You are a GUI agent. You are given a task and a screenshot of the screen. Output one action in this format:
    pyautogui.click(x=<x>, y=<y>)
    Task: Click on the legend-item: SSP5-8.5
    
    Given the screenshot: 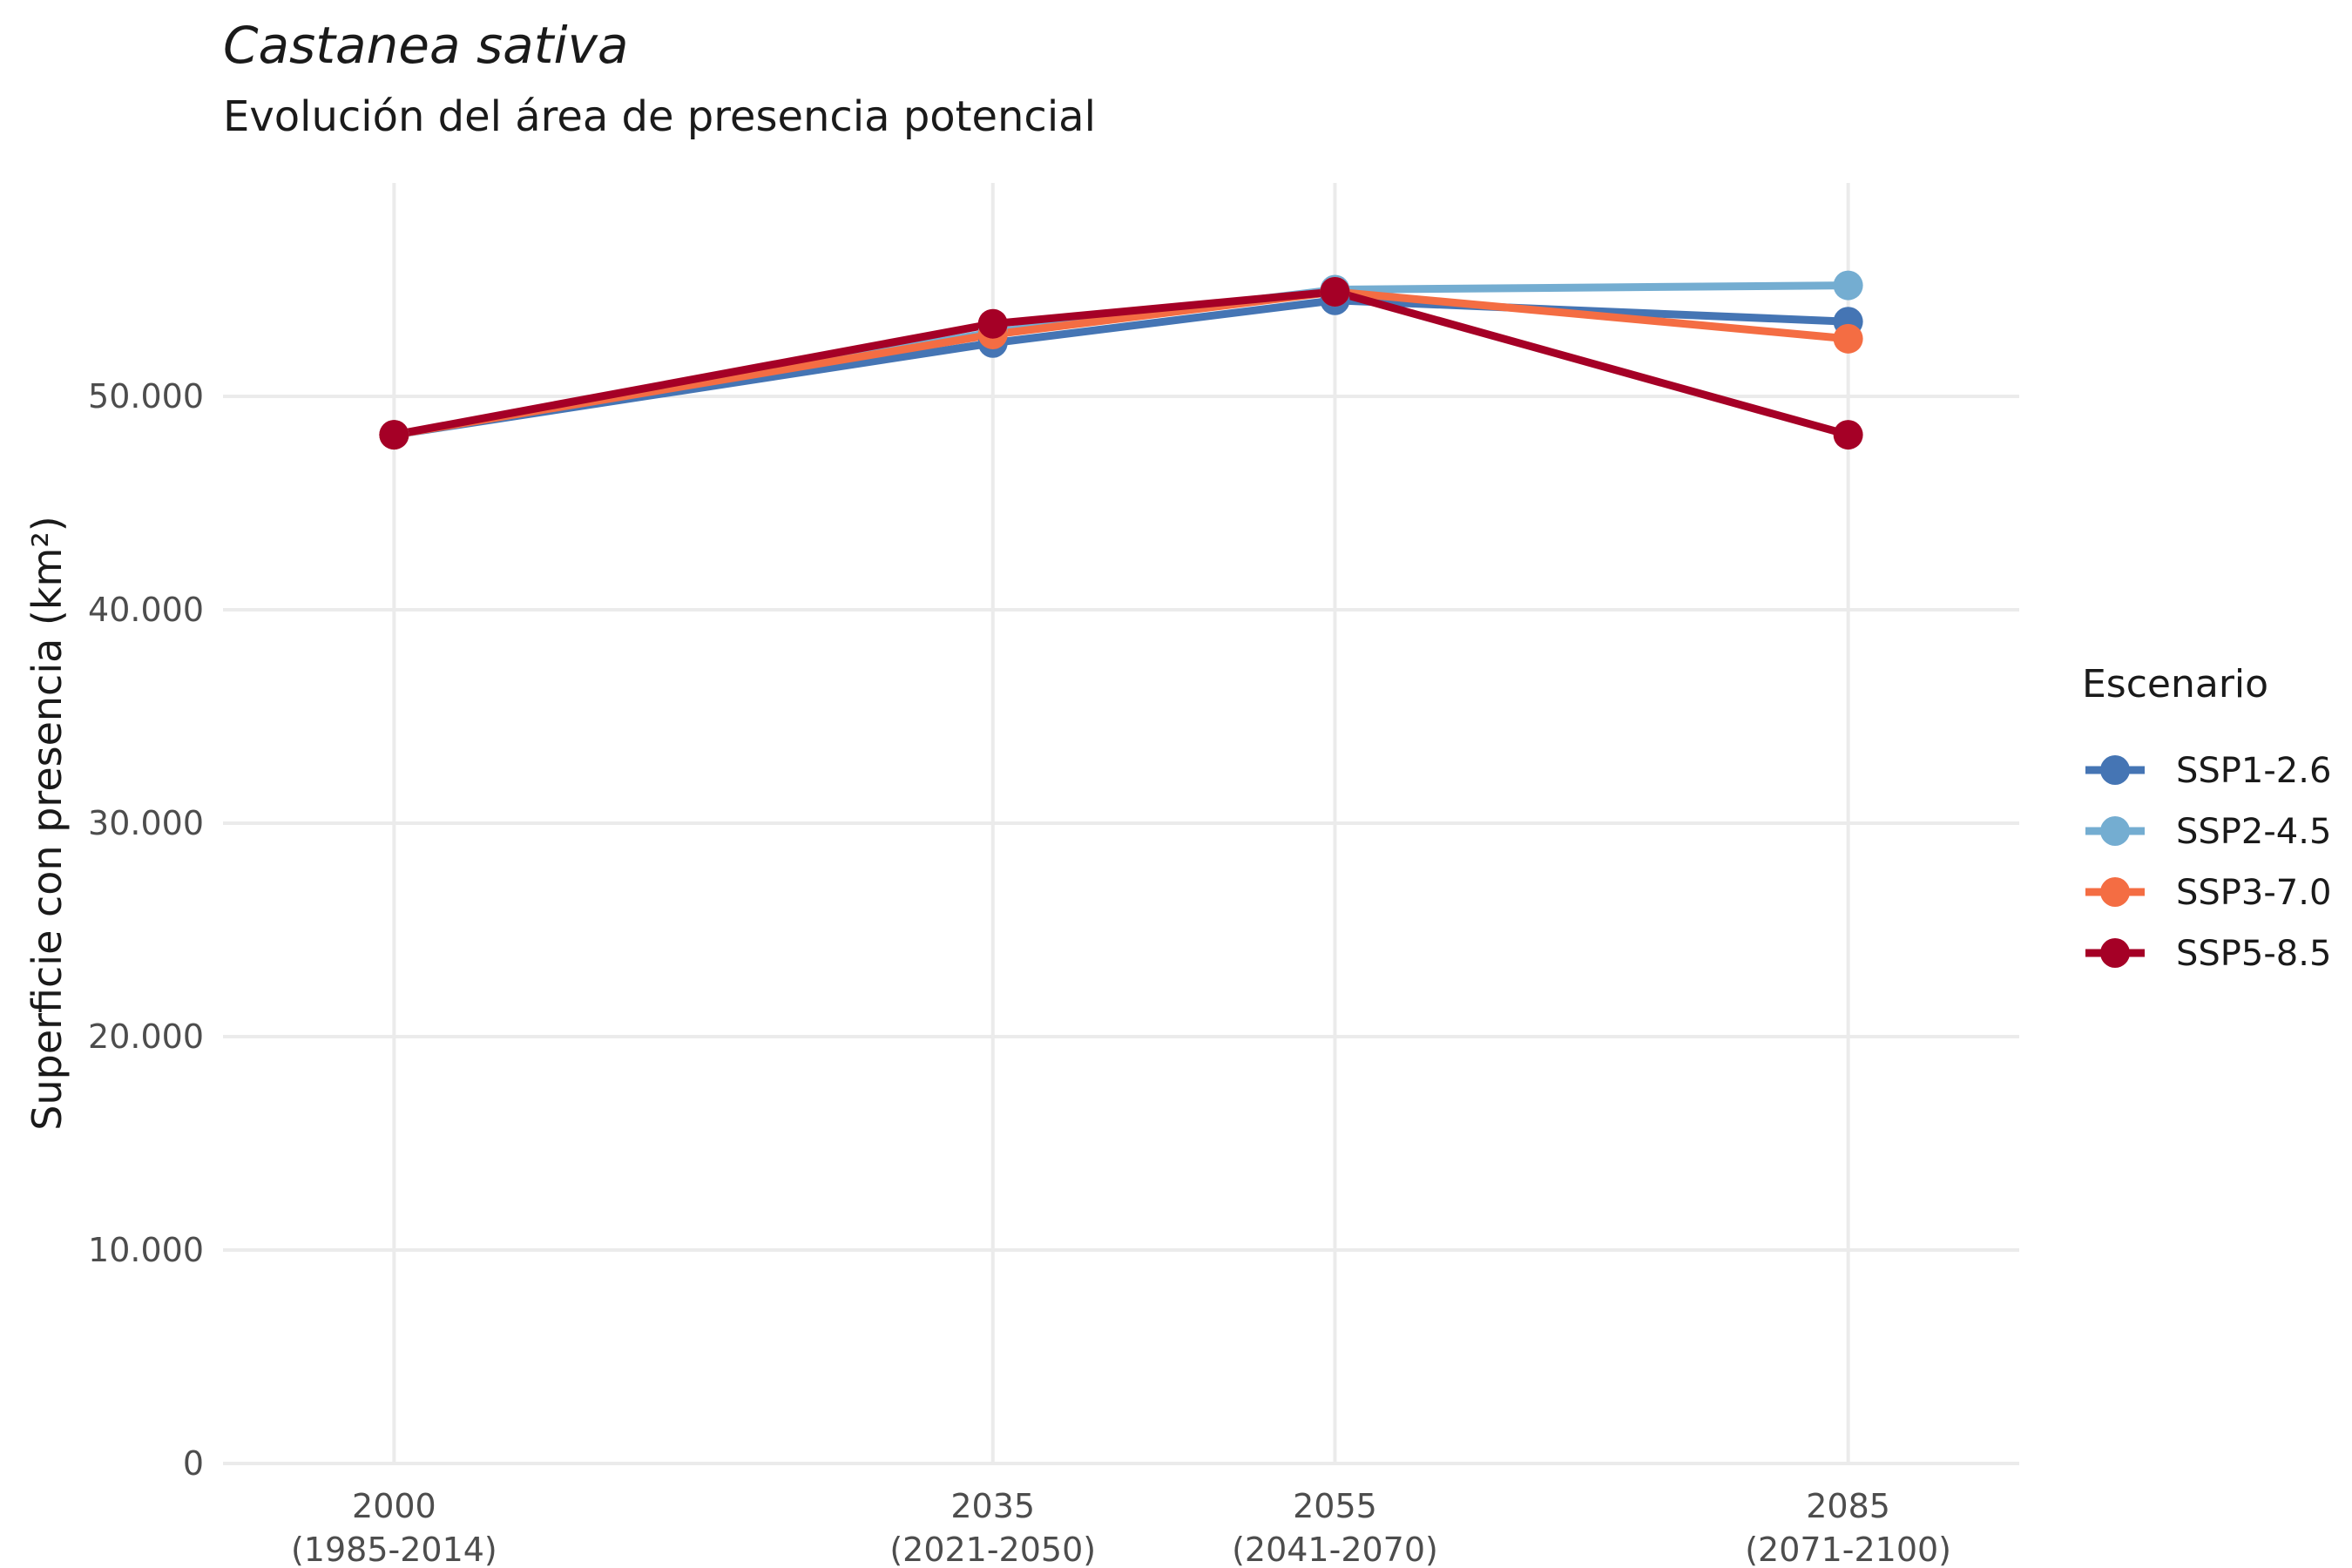 What is the action you would take?
    pyautogui.click(x=2208, y=954)
    